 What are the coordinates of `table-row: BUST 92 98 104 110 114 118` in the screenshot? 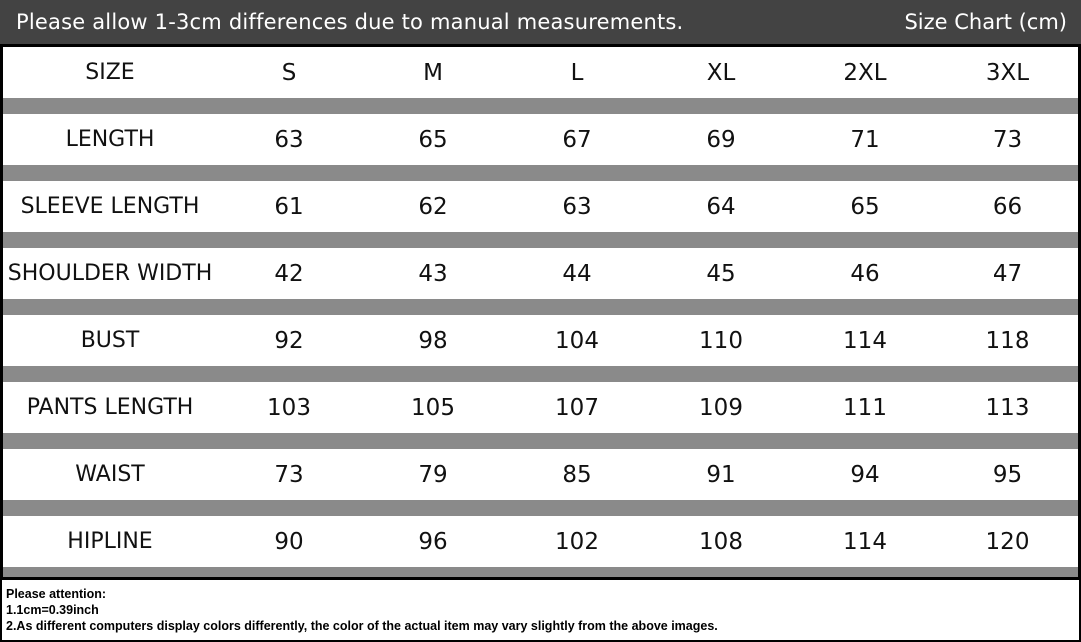 It's located at (540, 340).